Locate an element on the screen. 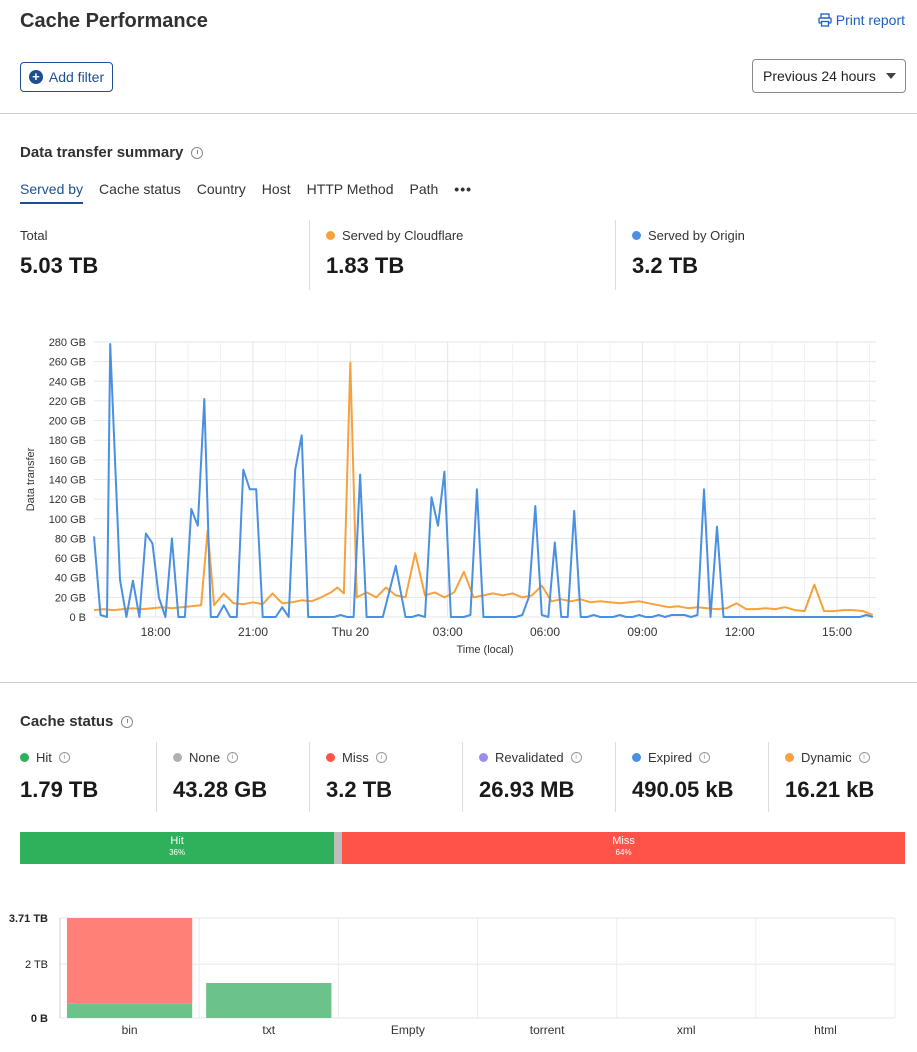  y-tick-label: 140 GB is located at coordinates (67, 481).